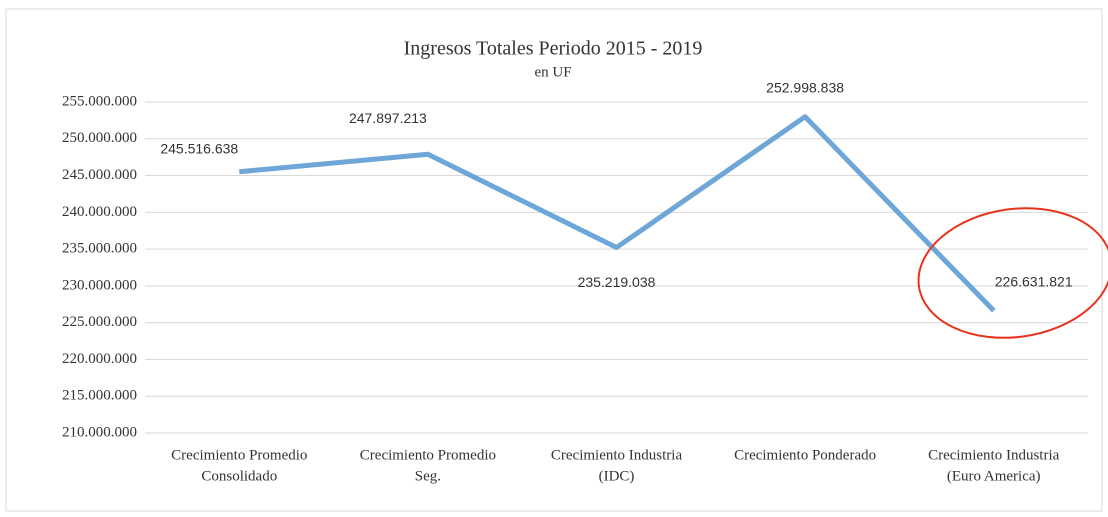  Describe the element at coordinates (99, 322) in the screenshot. I see `y-tick-label: 225.000.000` at that location.